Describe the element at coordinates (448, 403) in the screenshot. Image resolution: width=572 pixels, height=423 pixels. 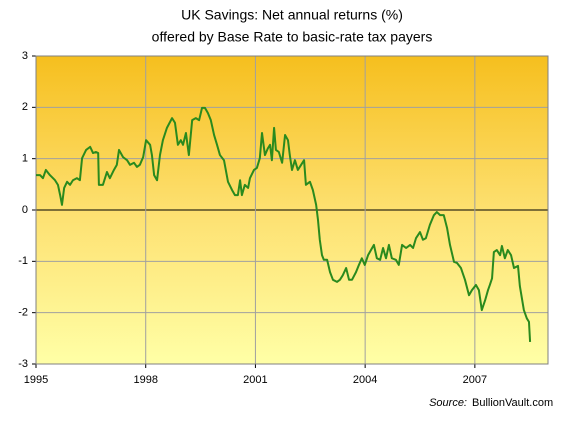
I see `source-label: Source:` at that location.